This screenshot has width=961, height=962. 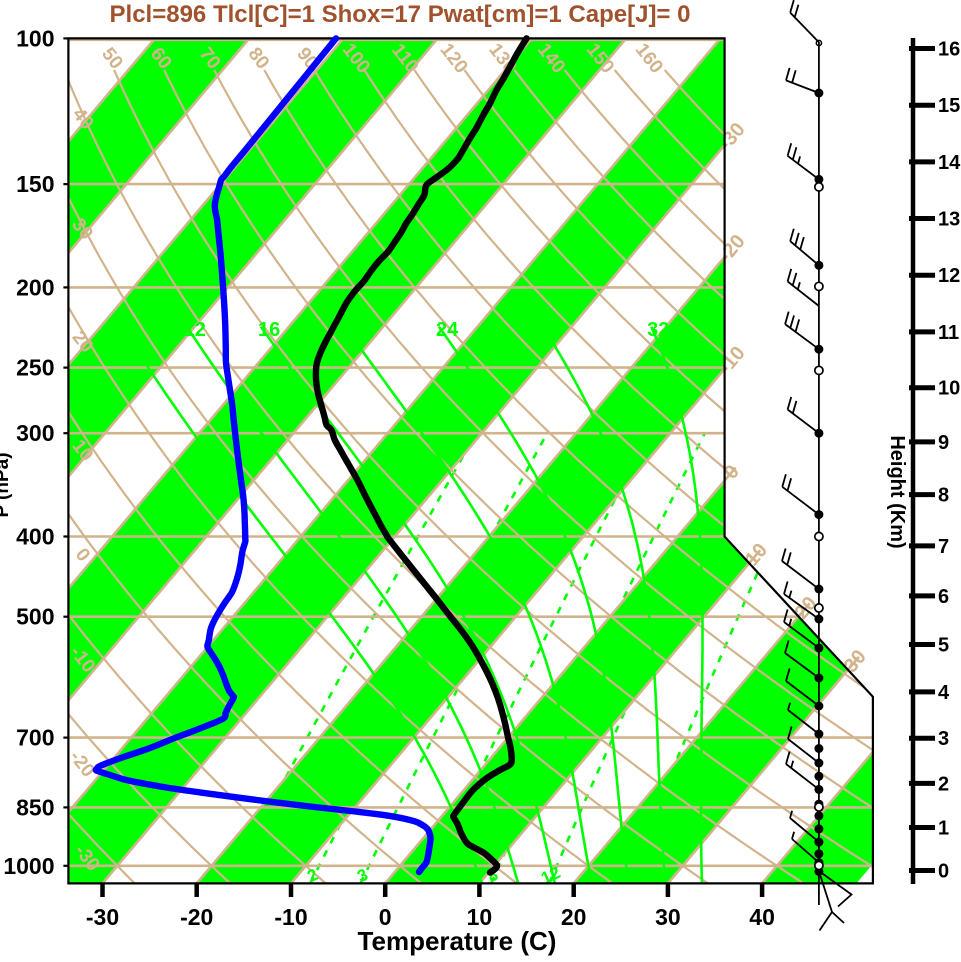 What do you see at coordinates (762, 917) in the screenshot?
I see `svg-text: 40` at bounding box center [762, 917].